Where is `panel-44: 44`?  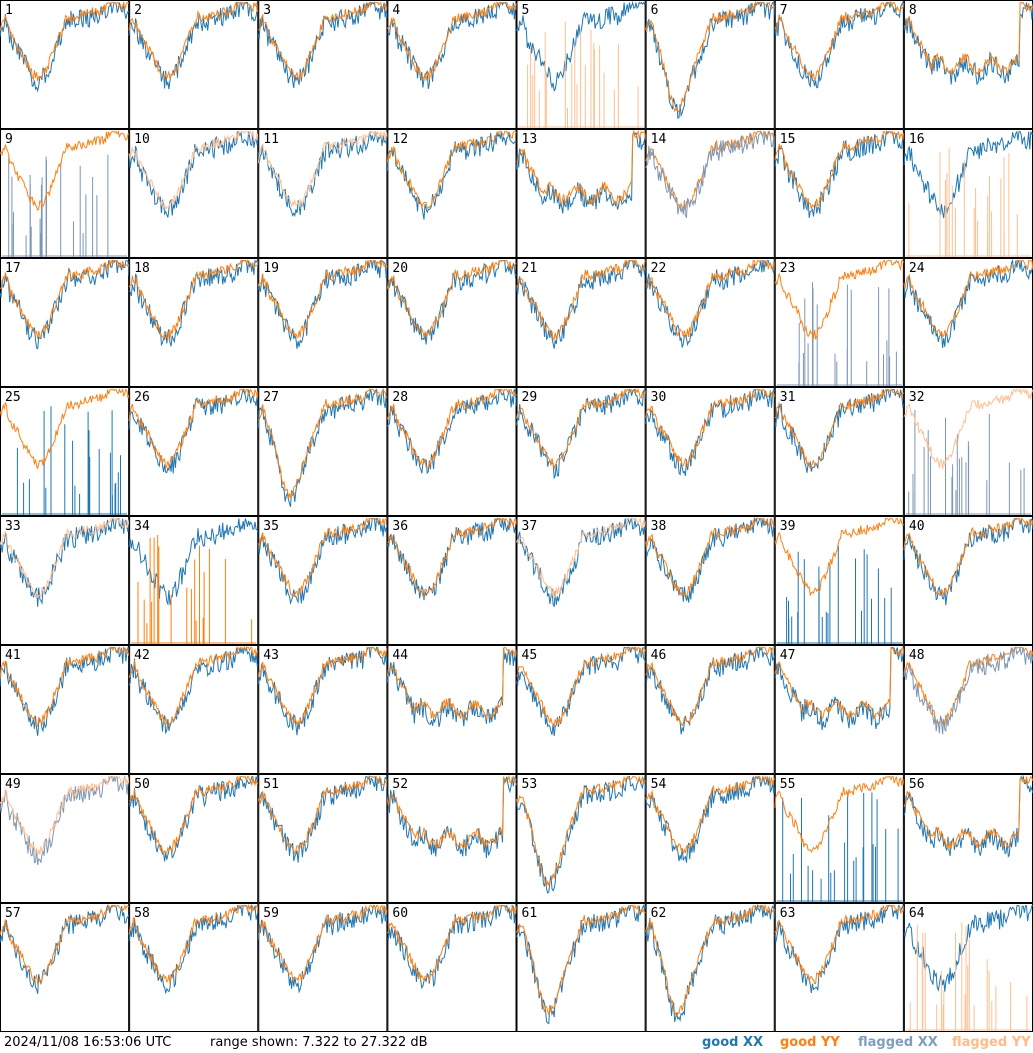
panel-44: 44 is located at coordinates (451, 709).